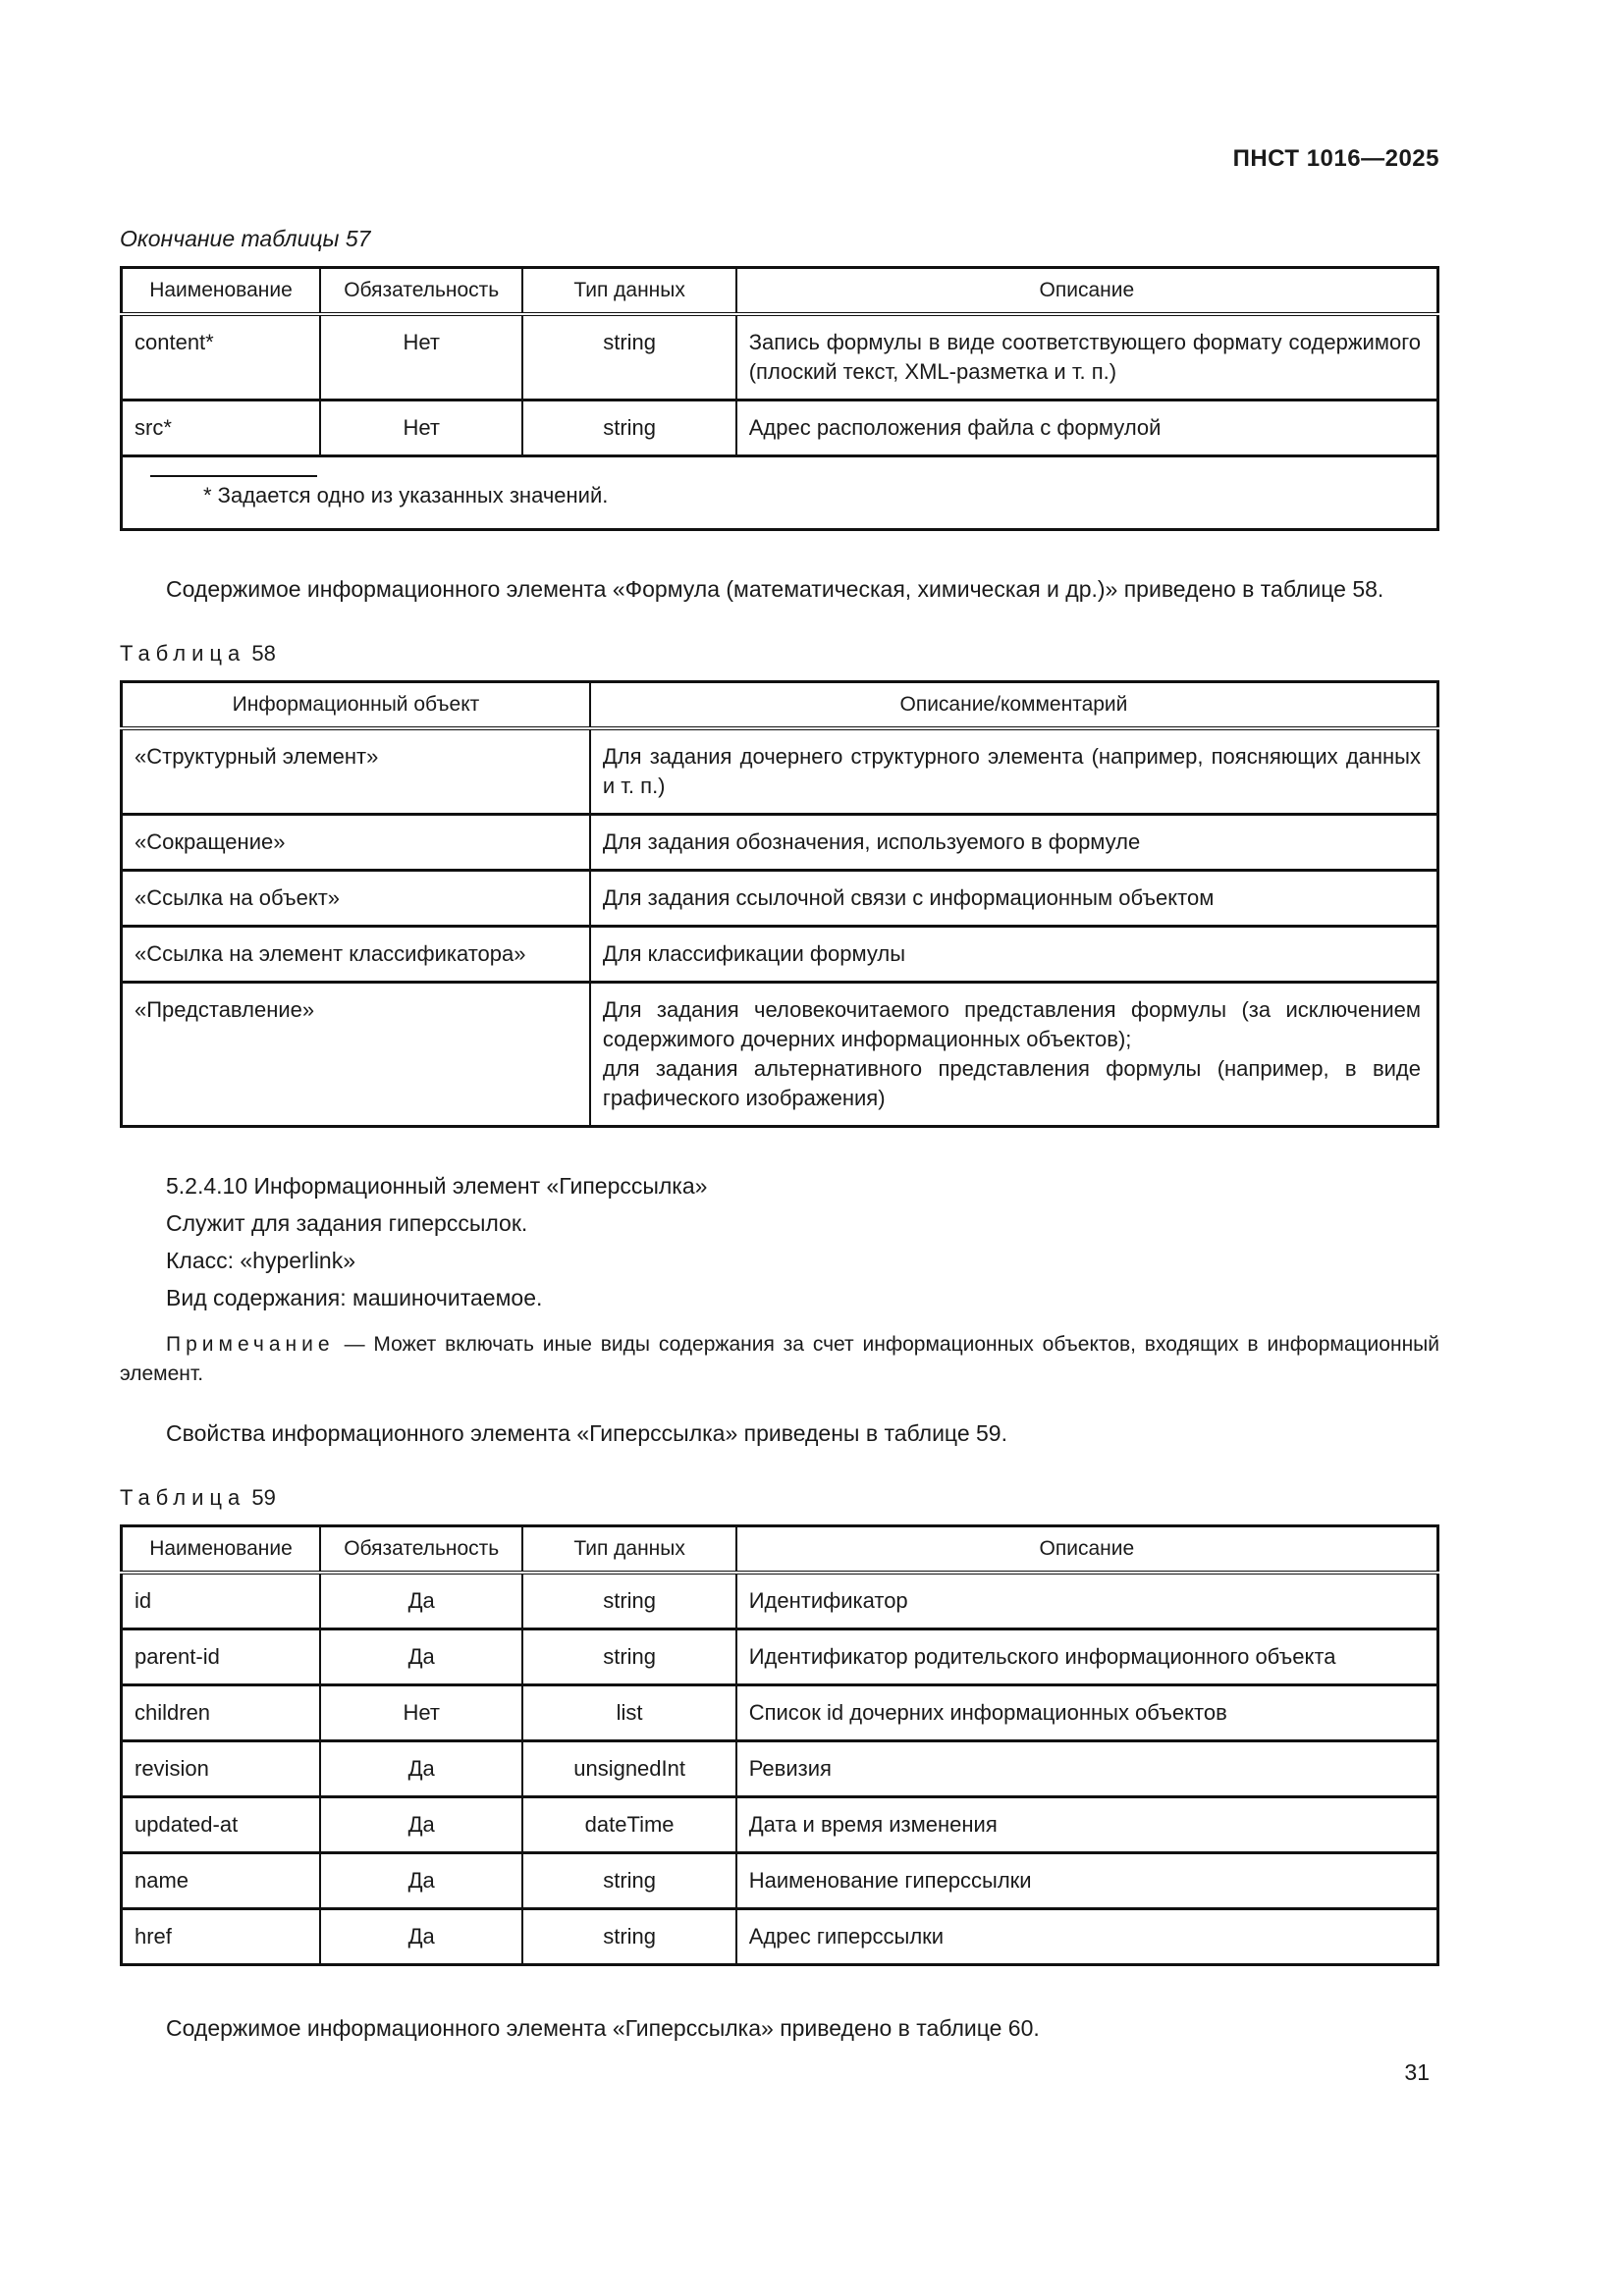 This screenshot has width=1624, height=2296. I want to click on column-header-object: Информационный объект, so click(355, 705).